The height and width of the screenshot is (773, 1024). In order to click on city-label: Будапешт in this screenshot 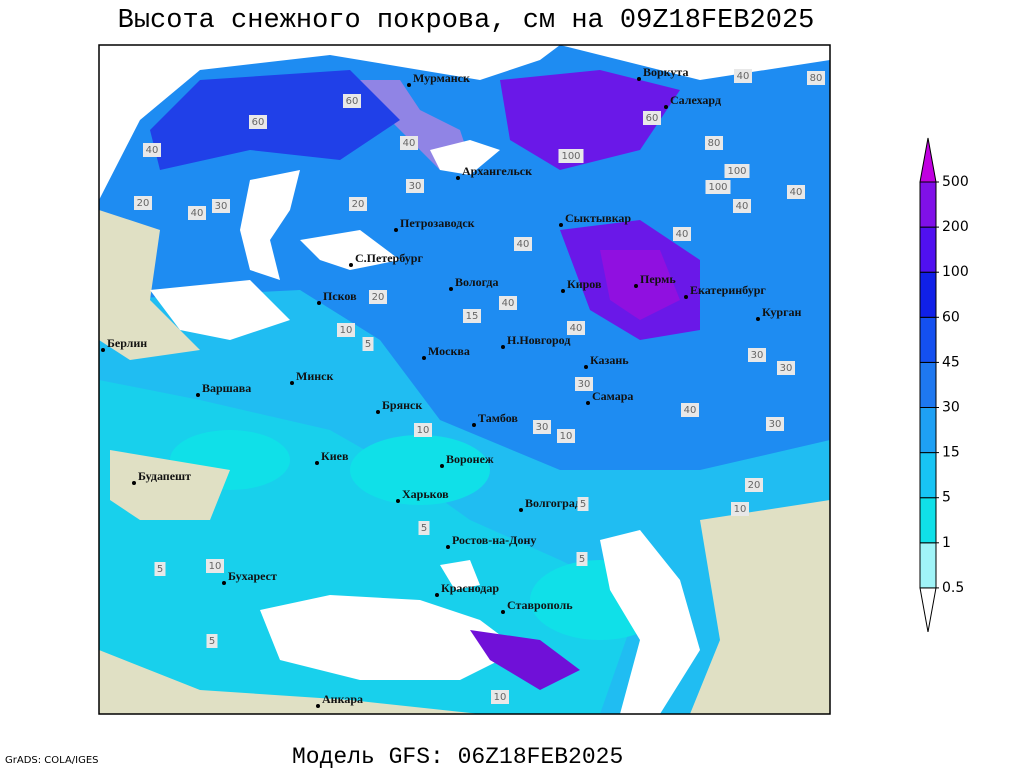, I will do `click(164, 476)`.